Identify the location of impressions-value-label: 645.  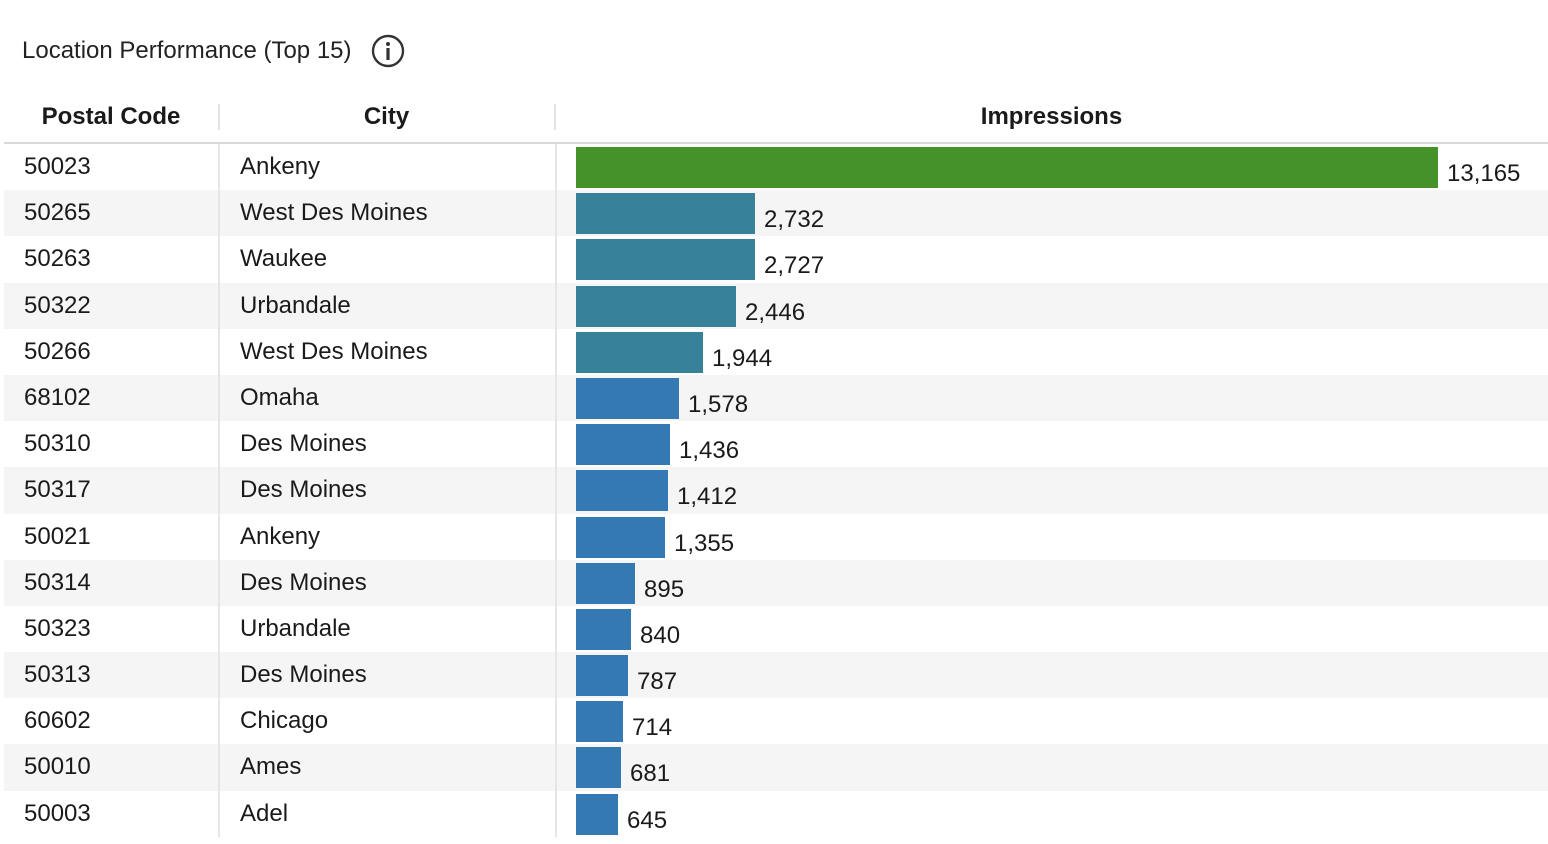
(647, 820).